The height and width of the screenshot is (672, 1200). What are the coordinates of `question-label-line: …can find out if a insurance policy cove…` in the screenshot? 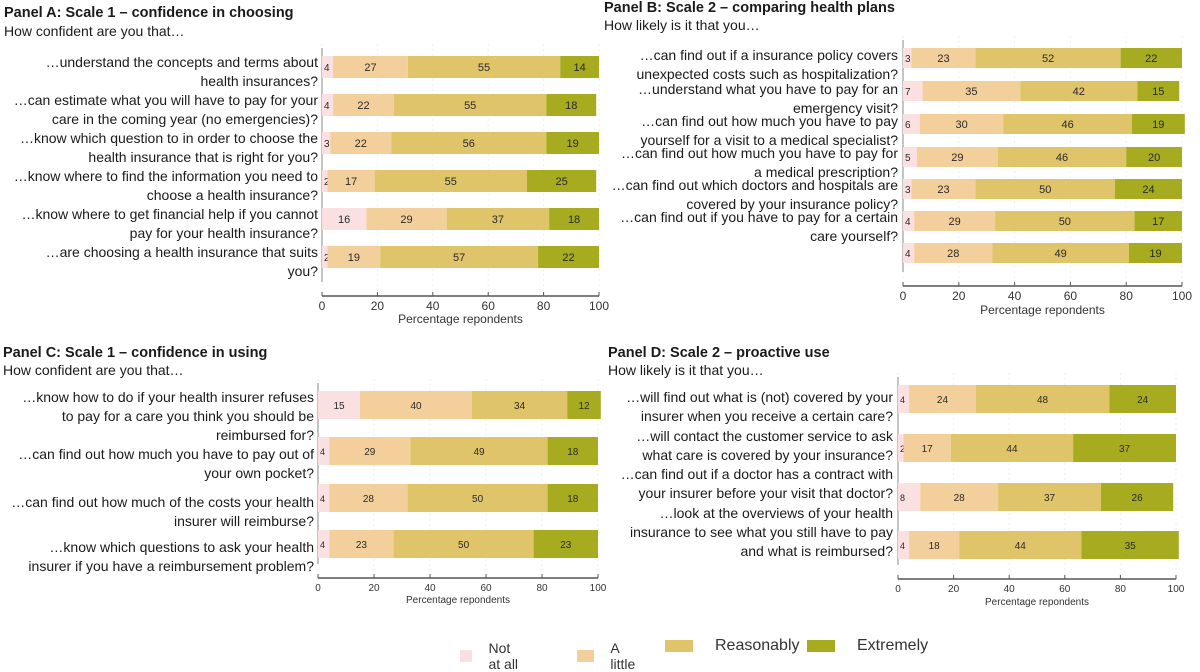 It's located at (768, 55).